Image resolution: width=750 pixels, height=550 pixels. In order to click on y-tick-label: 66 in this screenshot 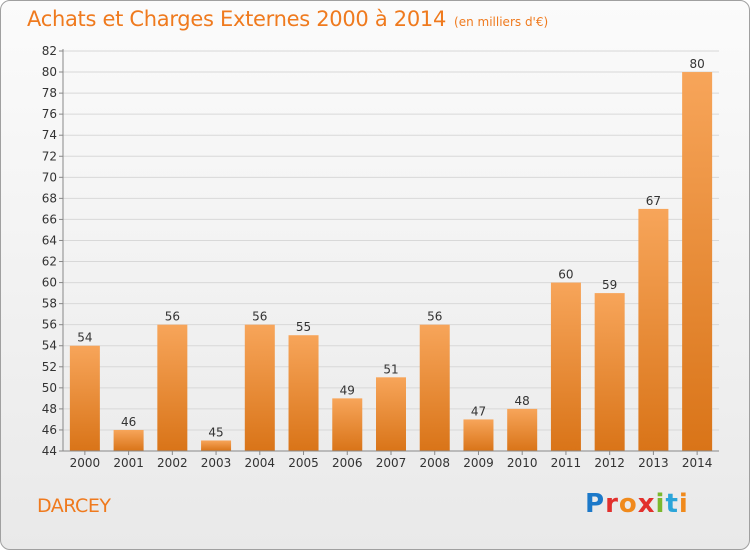, I will do `click(49, 219)`.